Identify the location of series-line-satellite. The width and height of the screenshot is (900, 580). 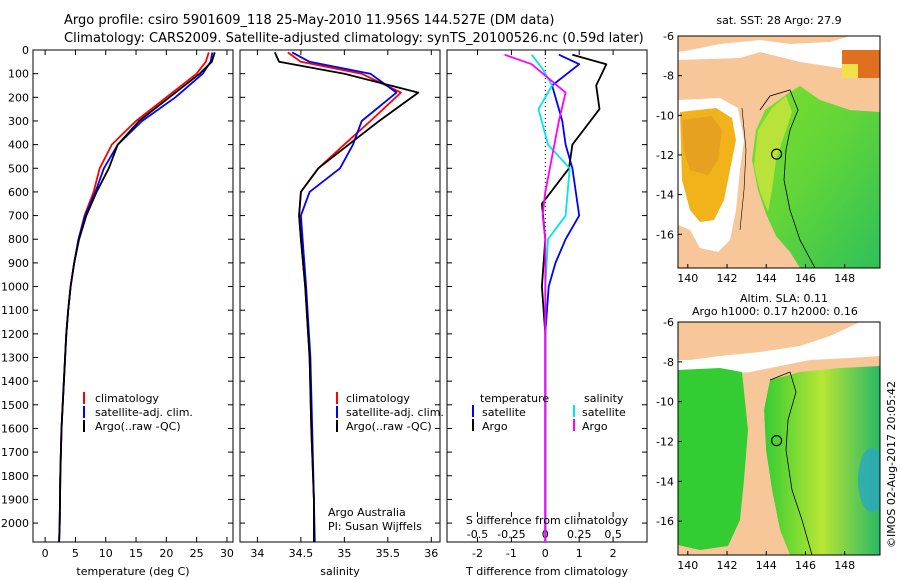
(344, 297).